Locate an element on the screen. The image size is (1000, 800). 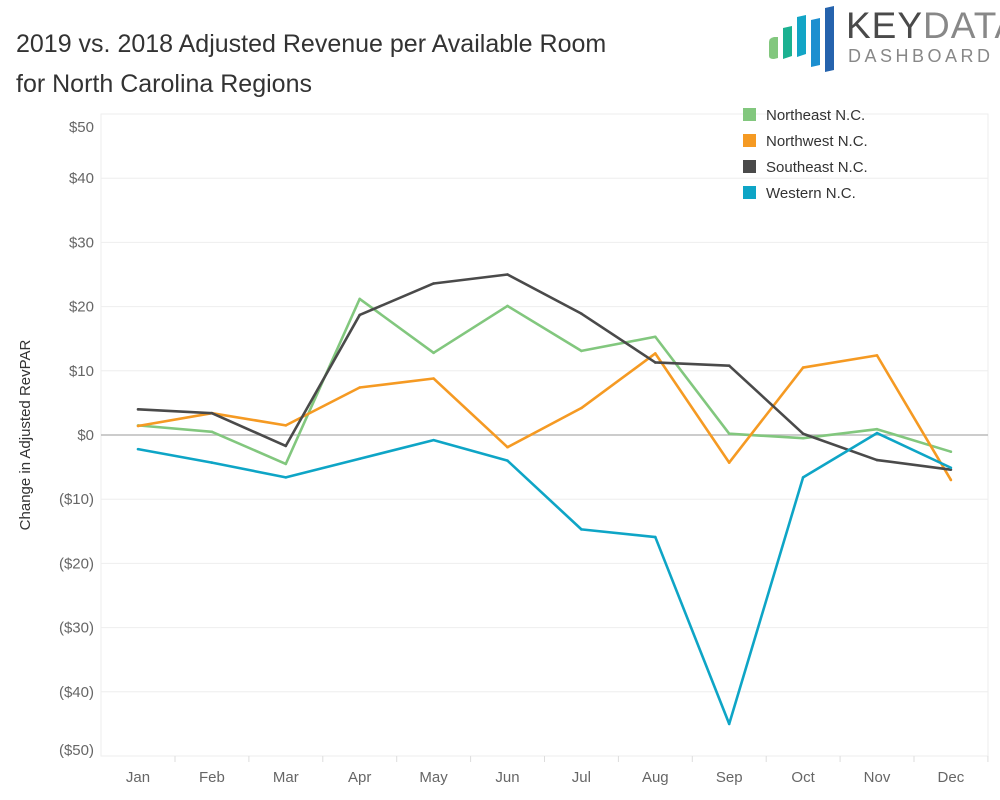
legend-label: Northeast N.C. is located at coordinates (815, 115).